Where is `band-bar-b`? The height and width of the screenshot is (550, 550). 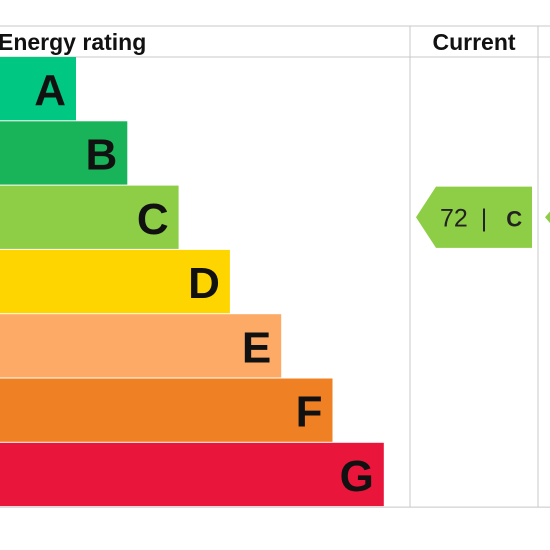
band-bar-b is located at coordinates (64, 153).